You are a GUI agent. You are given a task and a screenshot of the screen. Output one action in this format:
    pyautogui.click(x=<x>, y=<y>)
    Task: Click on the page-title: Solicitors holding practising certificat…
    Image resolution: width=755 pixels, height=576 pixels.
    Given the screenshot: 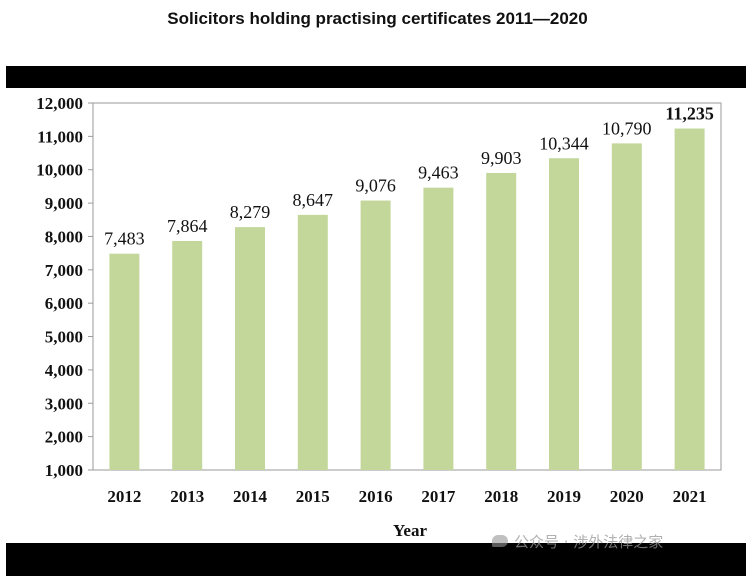 What is the action you would take?
    pyautogui.click(x=377, y=18)
    